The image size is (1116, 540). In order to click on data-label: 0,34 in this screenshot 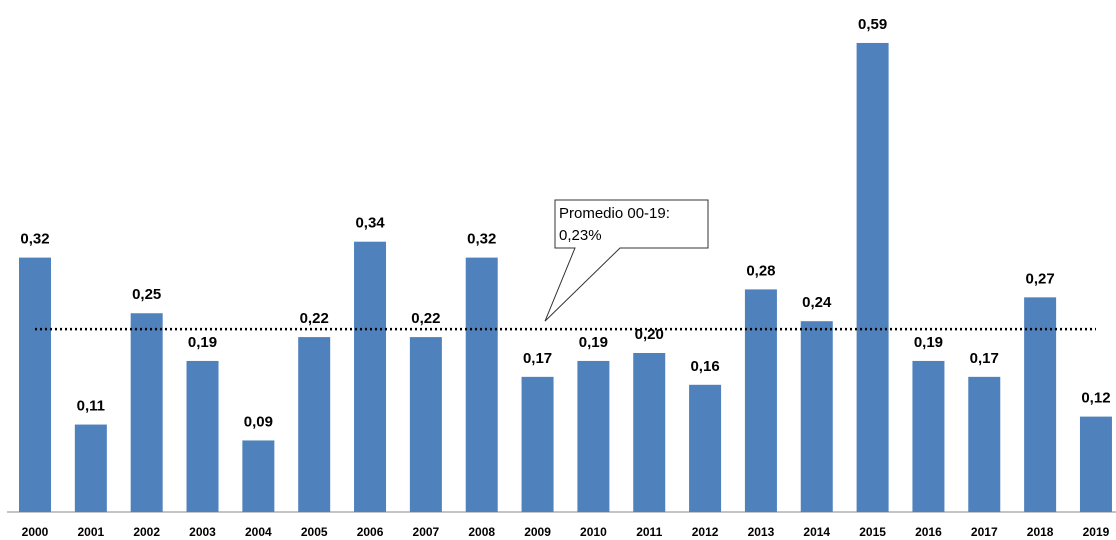, I will do `click(370, 223)`.